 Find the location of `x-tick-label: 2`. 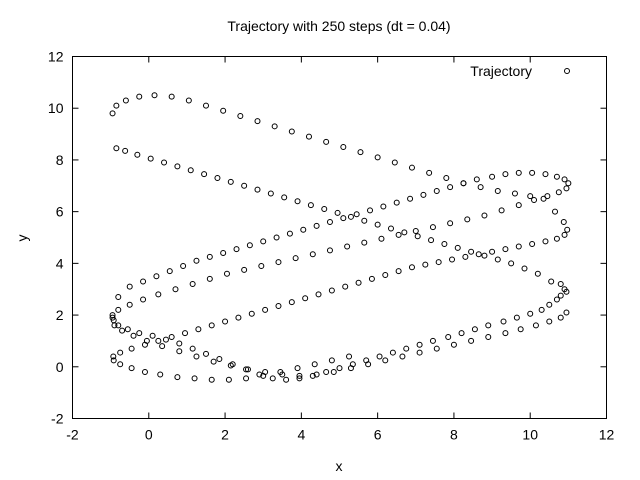

x-tick-label: 2 is located at coordinates (225, 435).